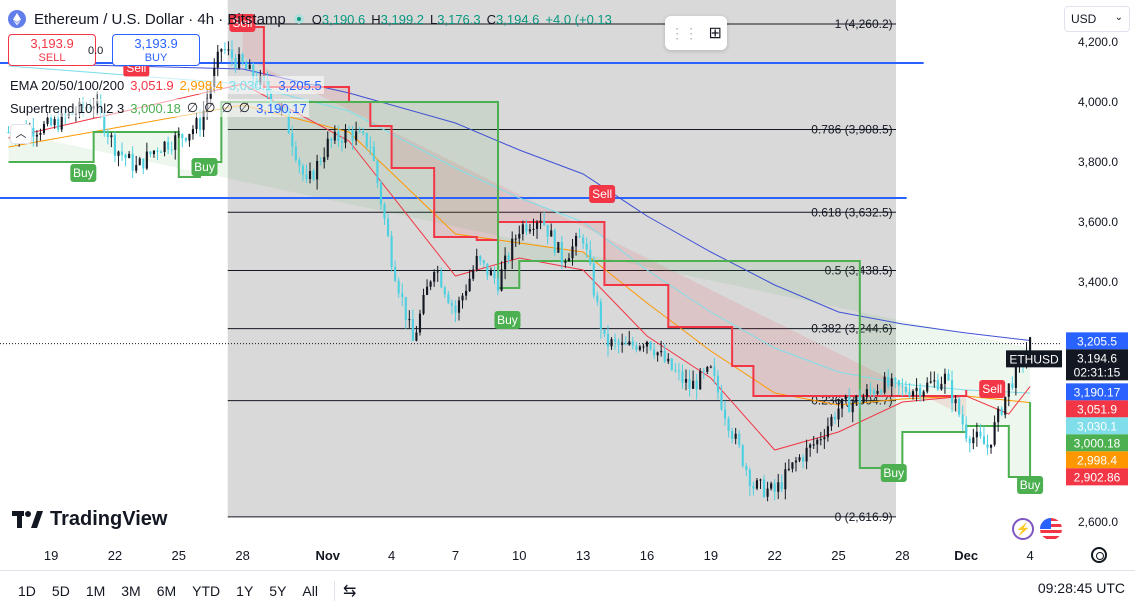  Describe the element at coordinates (1099, 555) in the screenshot. I see `settings-gear-icon` at that location.